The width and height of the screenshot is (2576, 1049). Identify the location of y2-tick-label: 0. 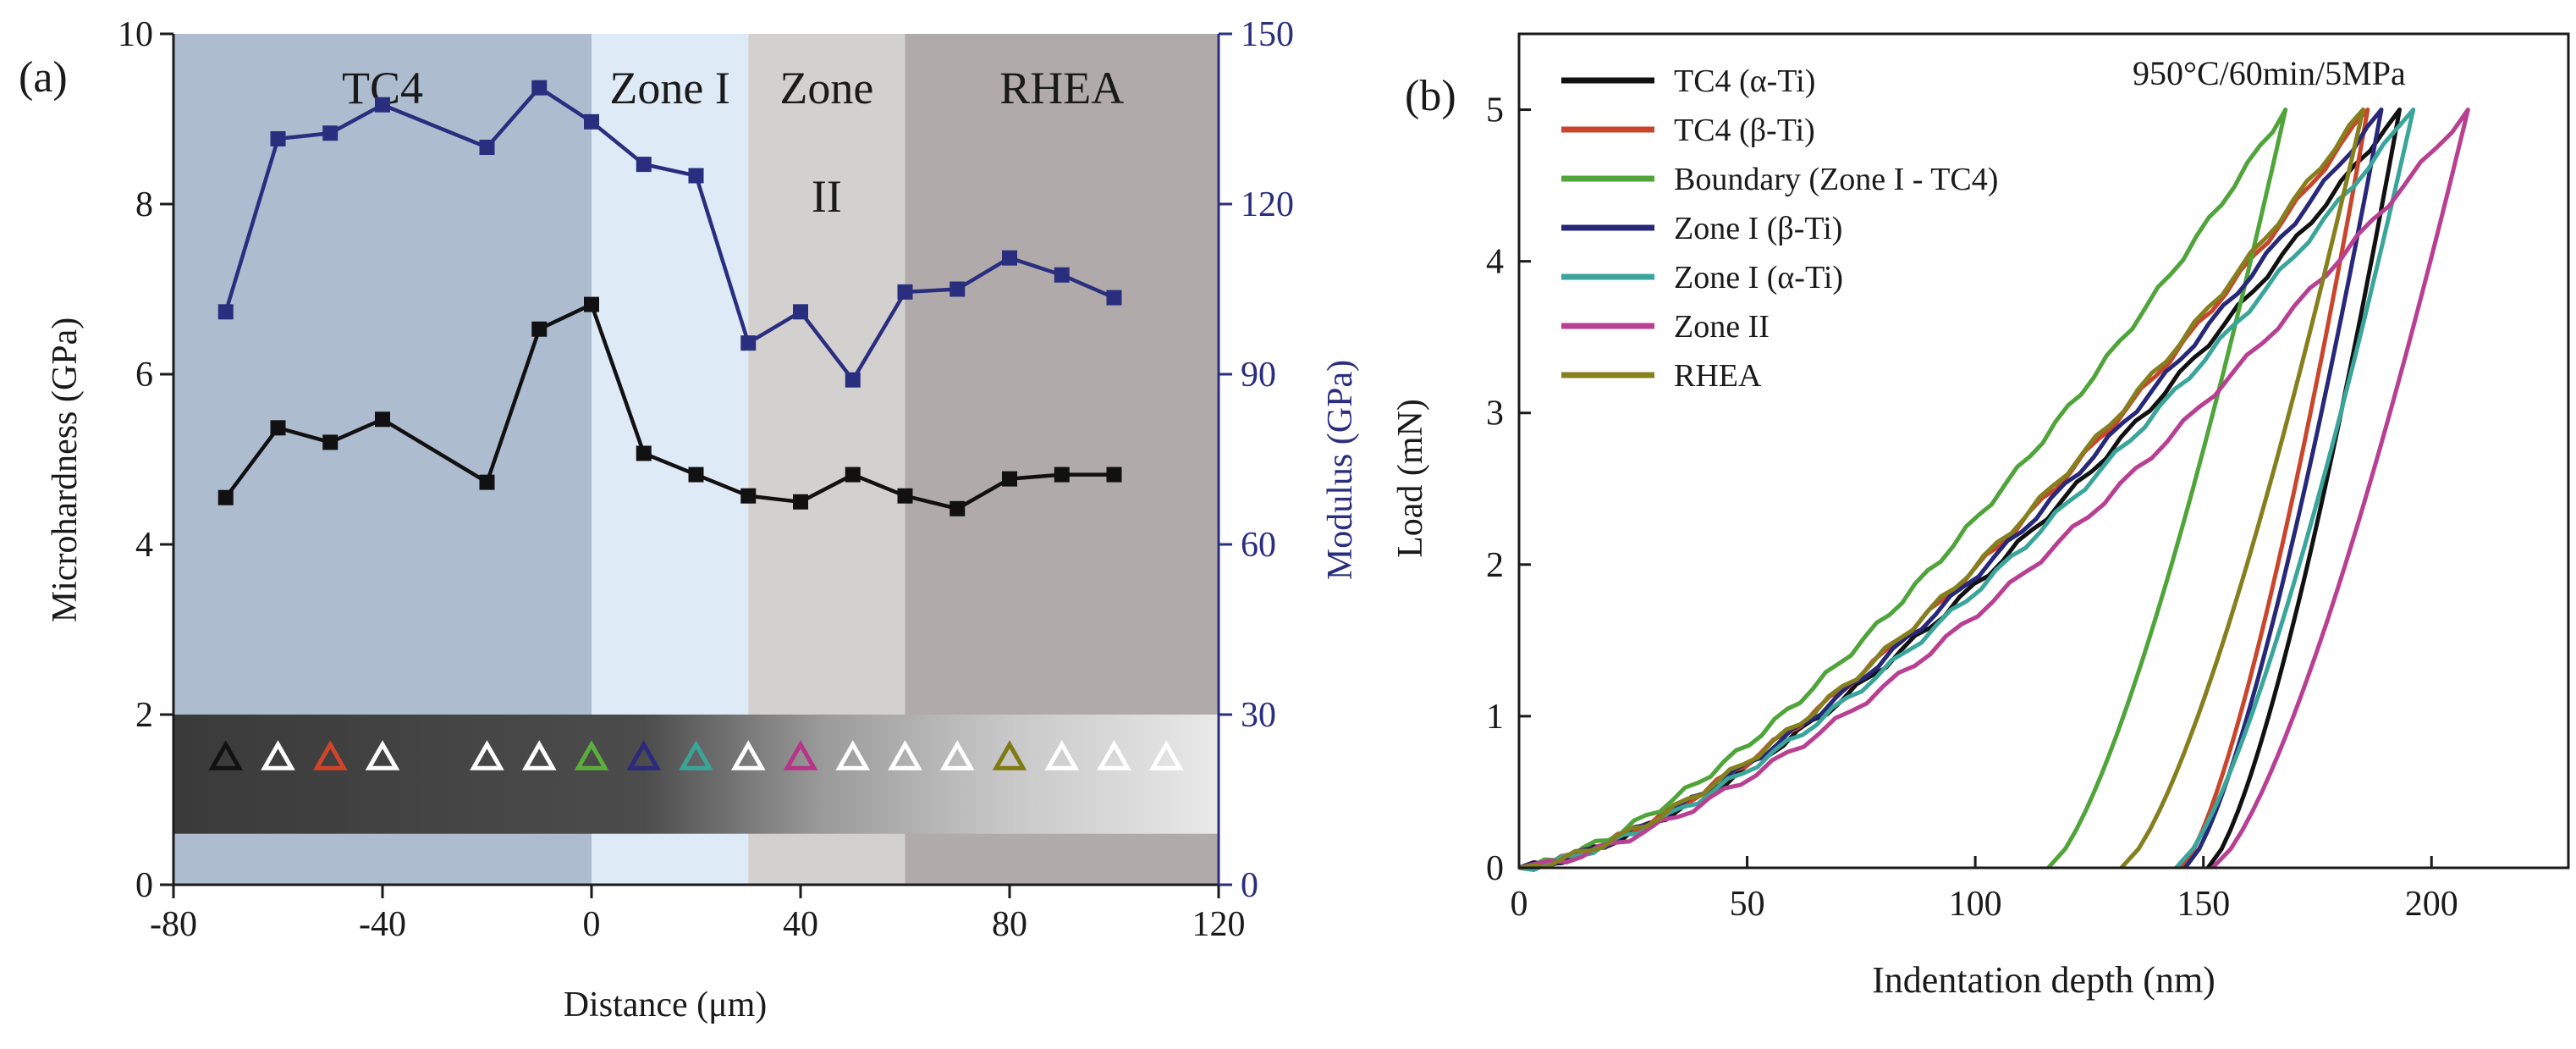
(1249, 885).